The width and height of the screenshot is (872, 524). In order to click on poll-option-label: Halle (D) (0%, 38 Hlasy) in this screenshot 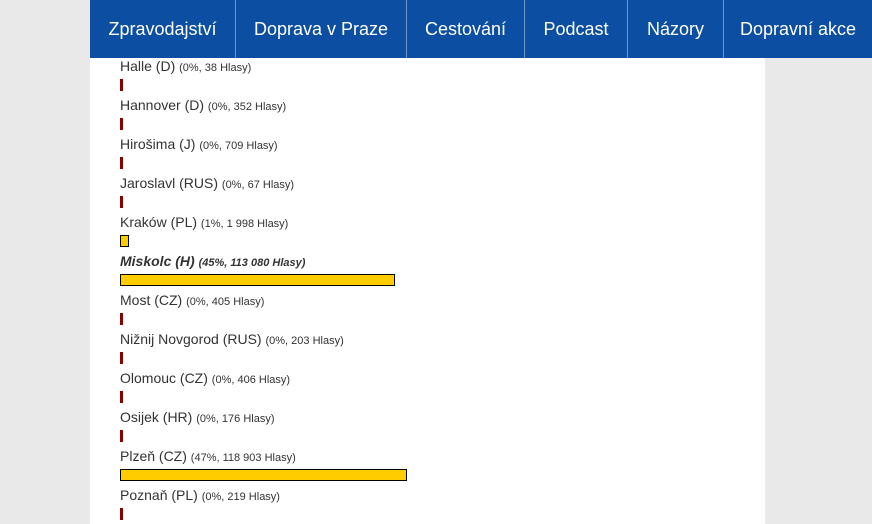, I will do `click(185, 66)`.